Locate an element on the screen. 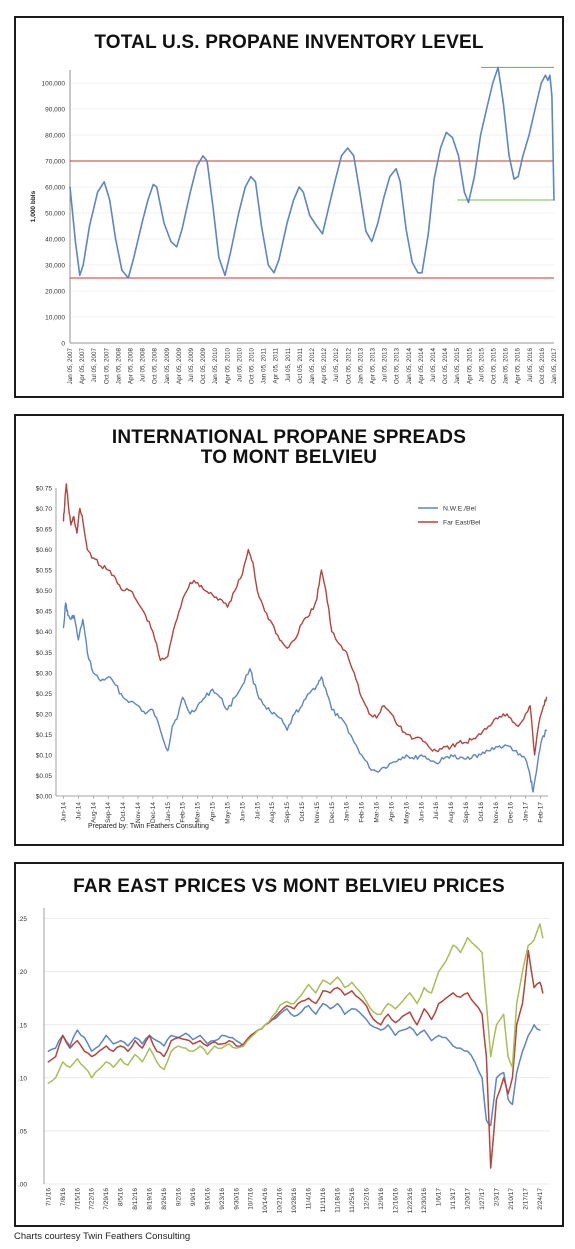 This screenshot has height=1249, width=575. y-tick-label: $0.60 is located at coordinates (44, 550).